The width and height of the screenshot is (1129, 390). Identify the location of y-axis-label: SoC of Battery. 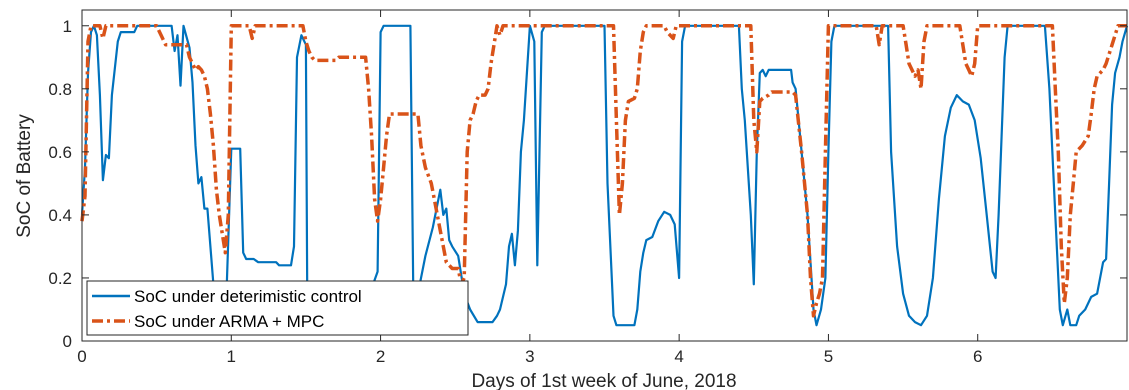
(24, 176).